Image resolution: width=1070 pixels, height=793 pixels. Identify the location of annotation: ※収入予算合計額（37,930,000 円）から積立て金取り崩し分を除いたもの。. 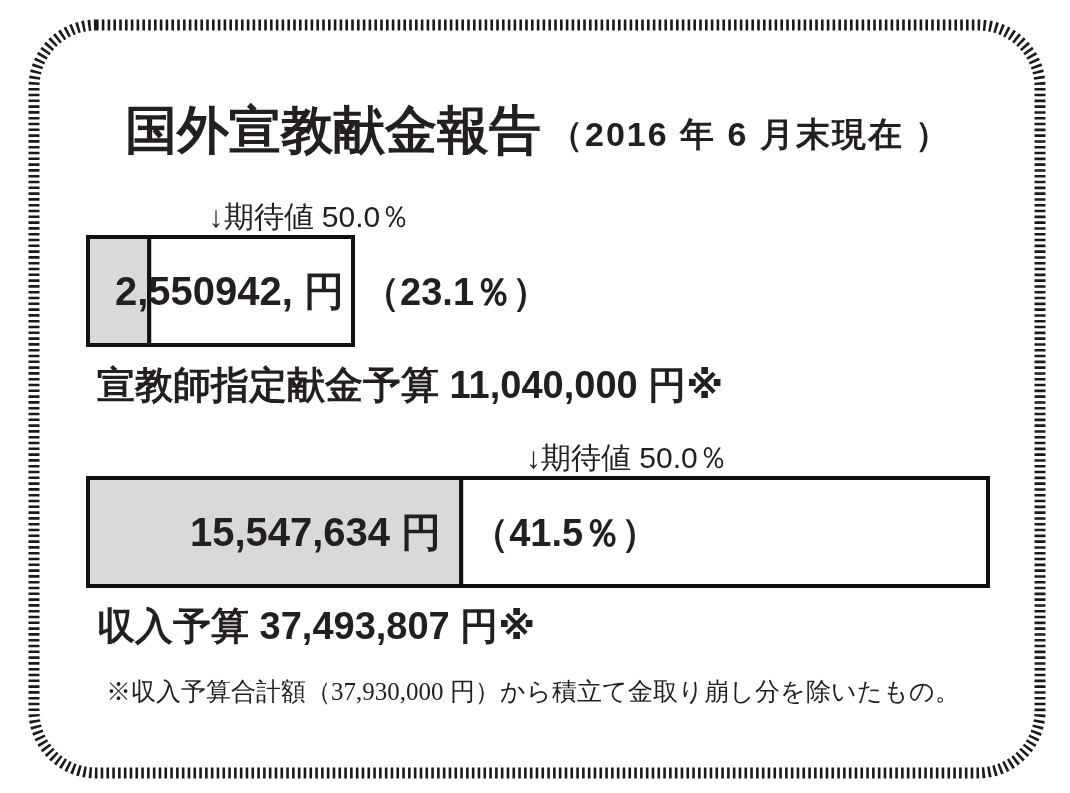
(533, 691).